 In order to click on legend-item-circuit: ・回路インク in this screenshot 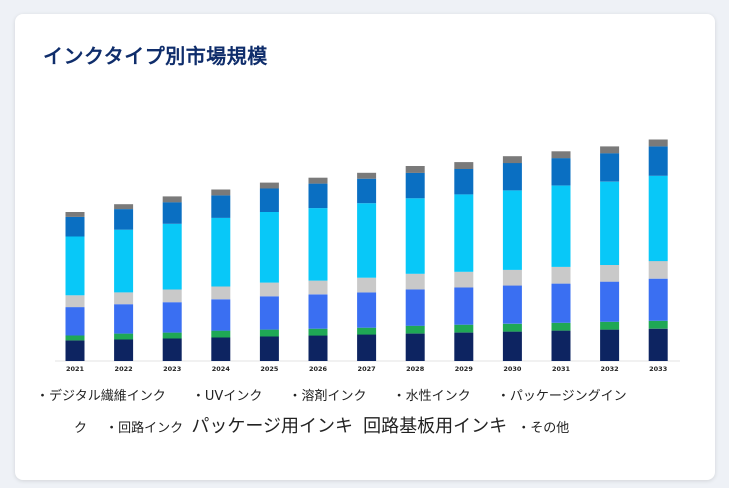, I will do `click(144, 428)`.